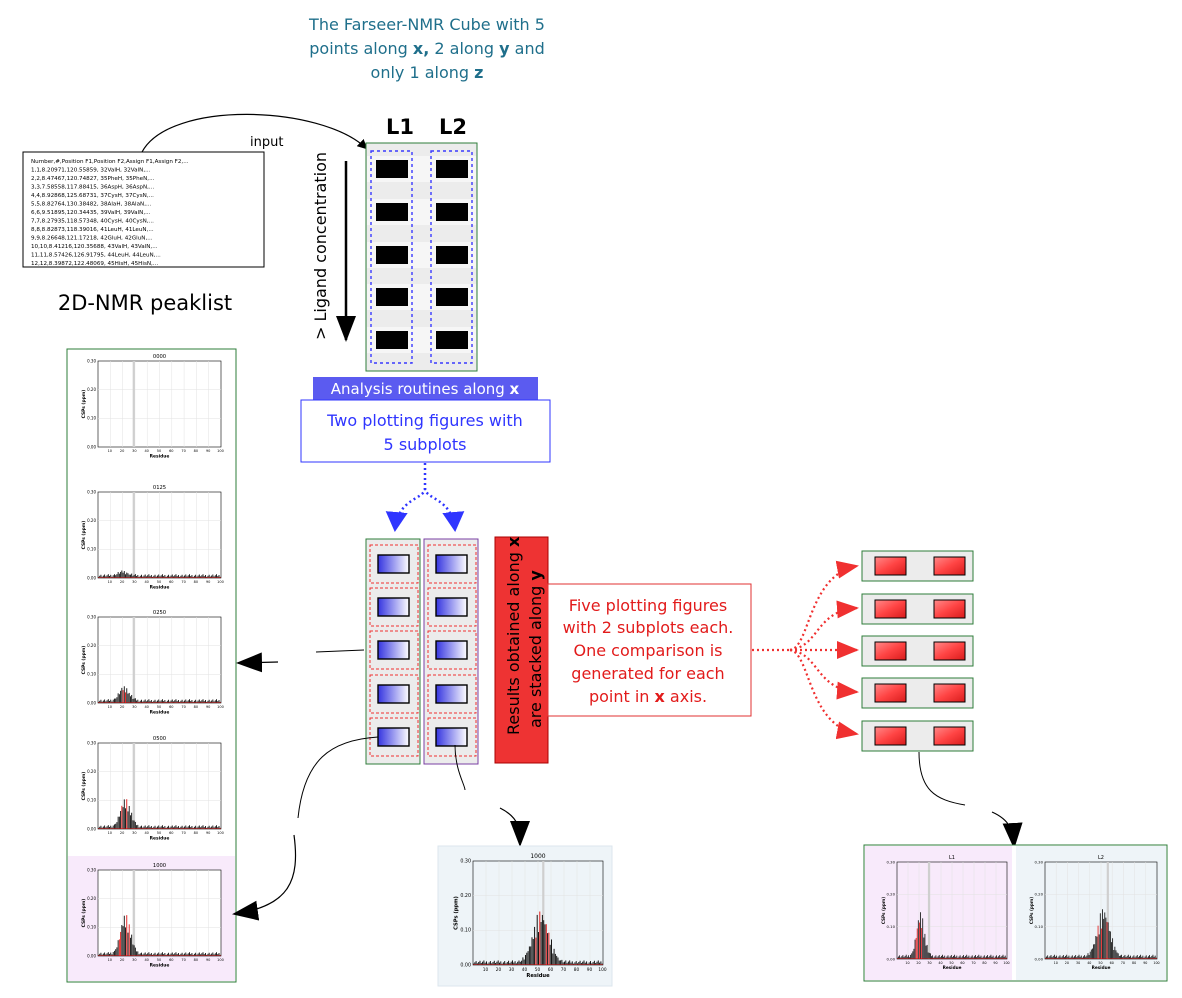 The width and height of the screenshot is (1182, 998). What do you see at coordinates (423, 650) in the screenshot?
I see `result-cells` at bounding box center [423, 650].